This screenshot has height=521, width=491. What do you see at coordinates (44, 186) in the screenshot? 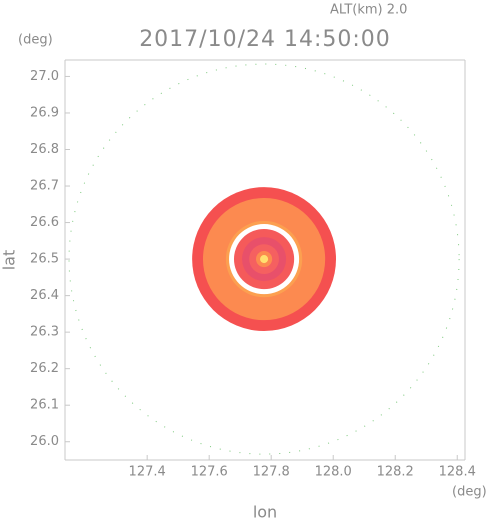
I see `y-tick-label: 26.7` at bounding box center [44, 186].